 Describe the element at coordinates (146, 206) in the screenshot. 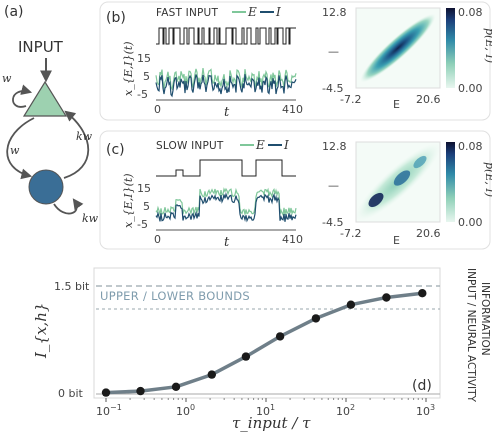

I see `slow-ytick-5: 5` at that location.